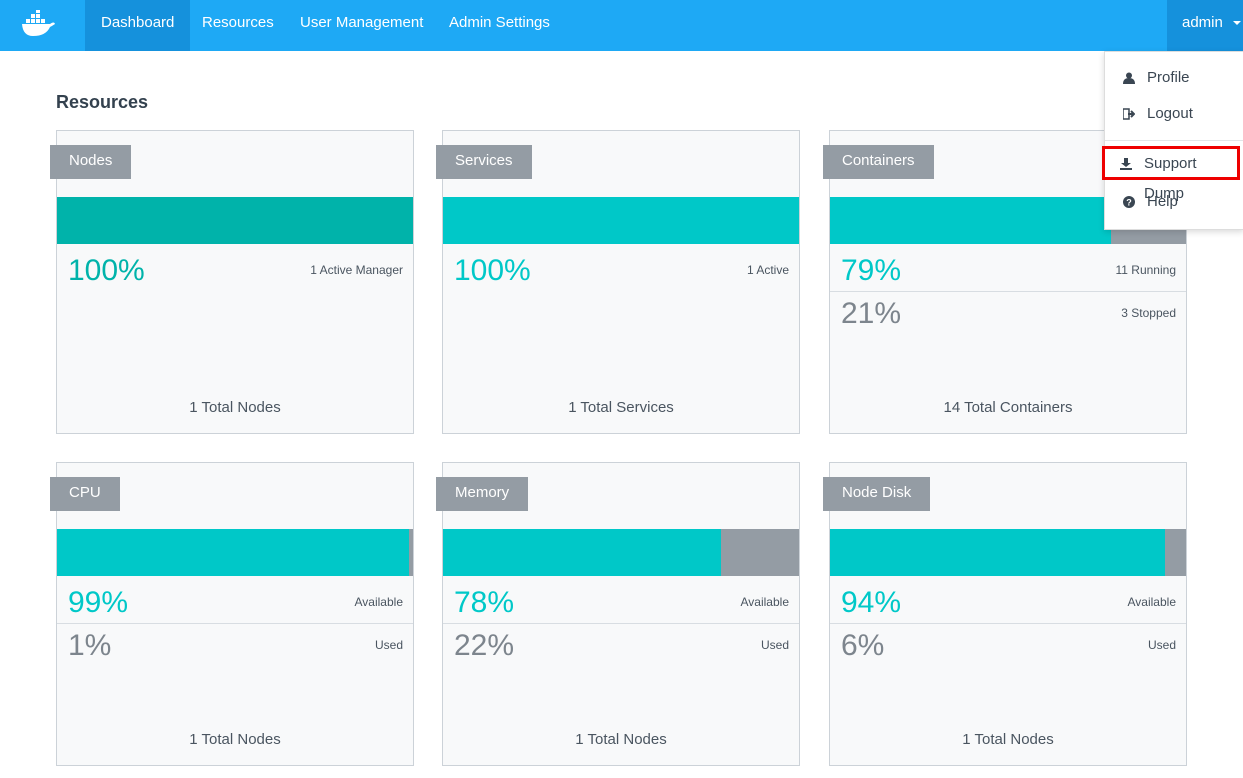 The width and height of the screenshot is (1243, 778). I want to click on menu-label: Support Dump, so click(1170, 178).